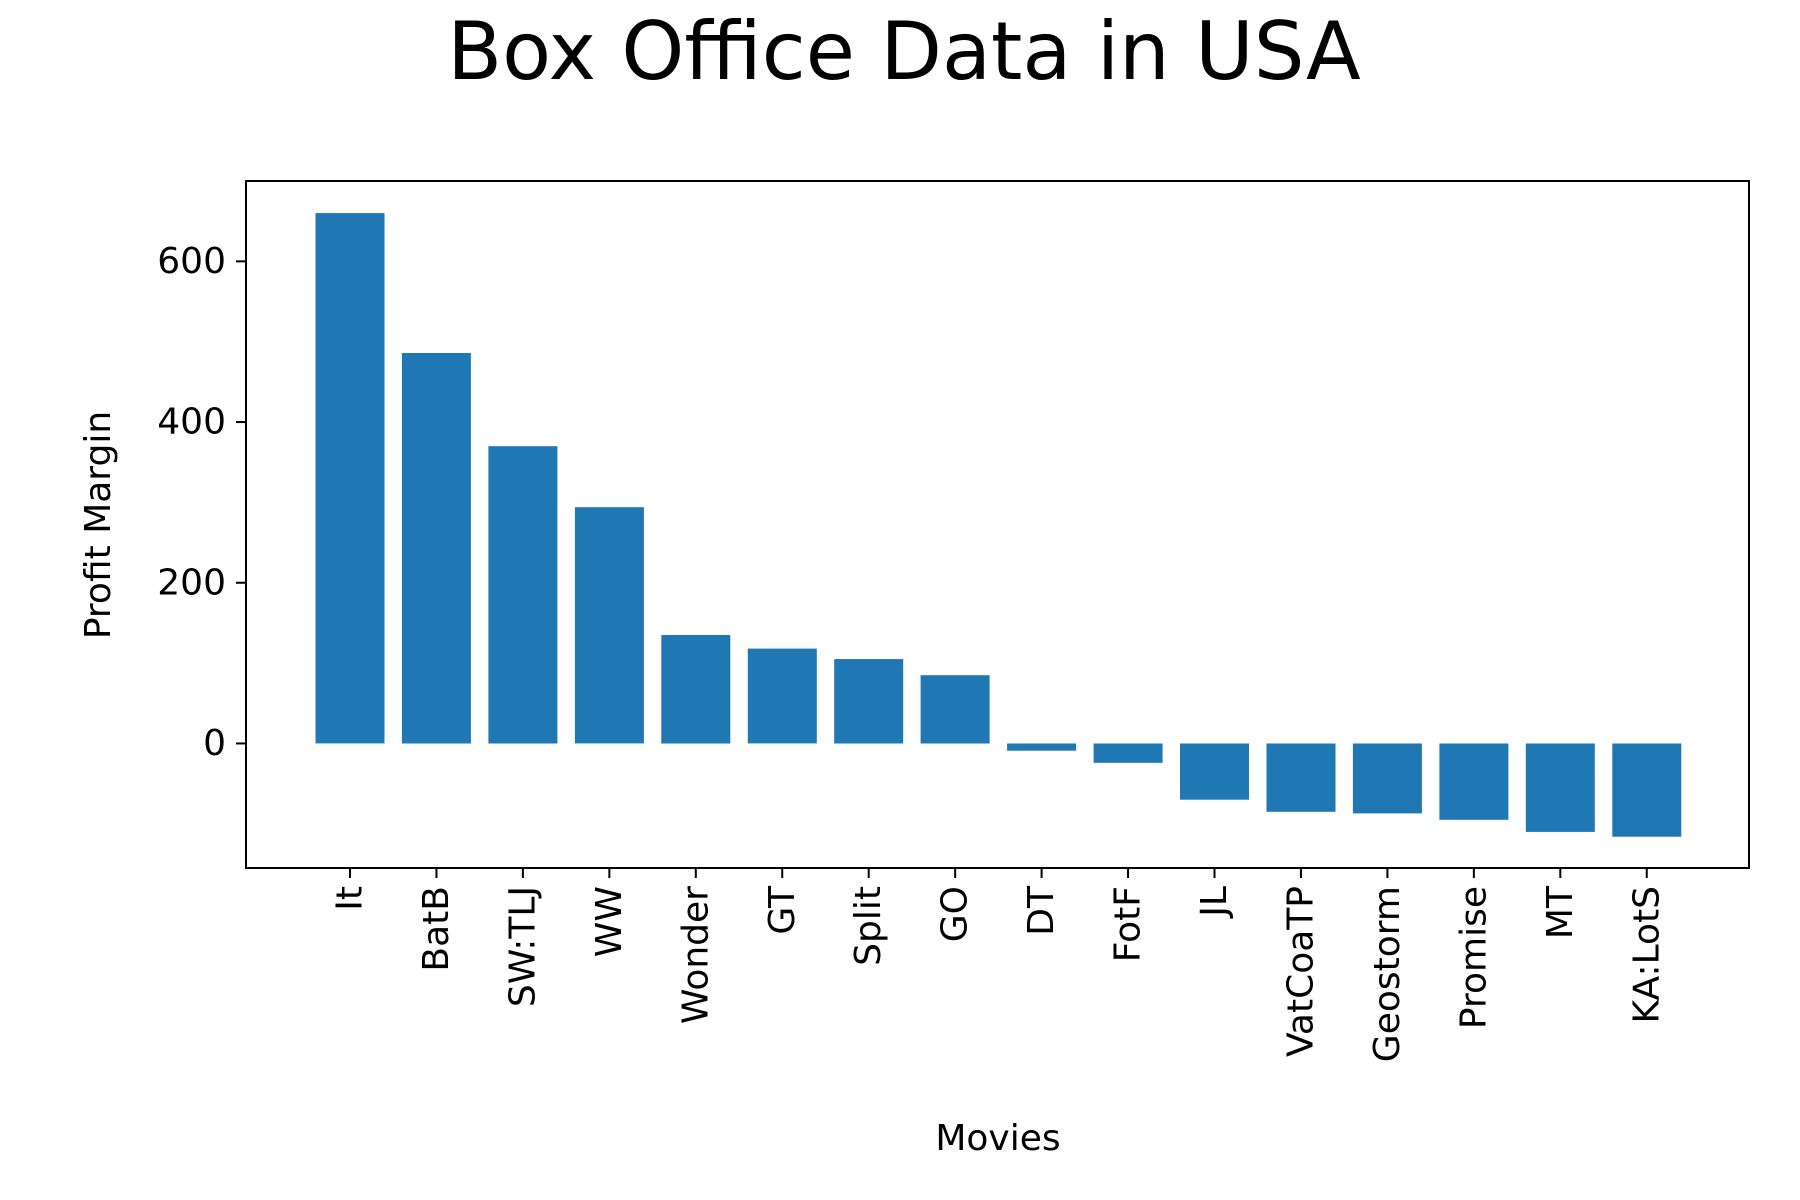  Describe the element at coordinates (1560, 912) in the screenshot. I see `x-tick-label: MT` at that location.